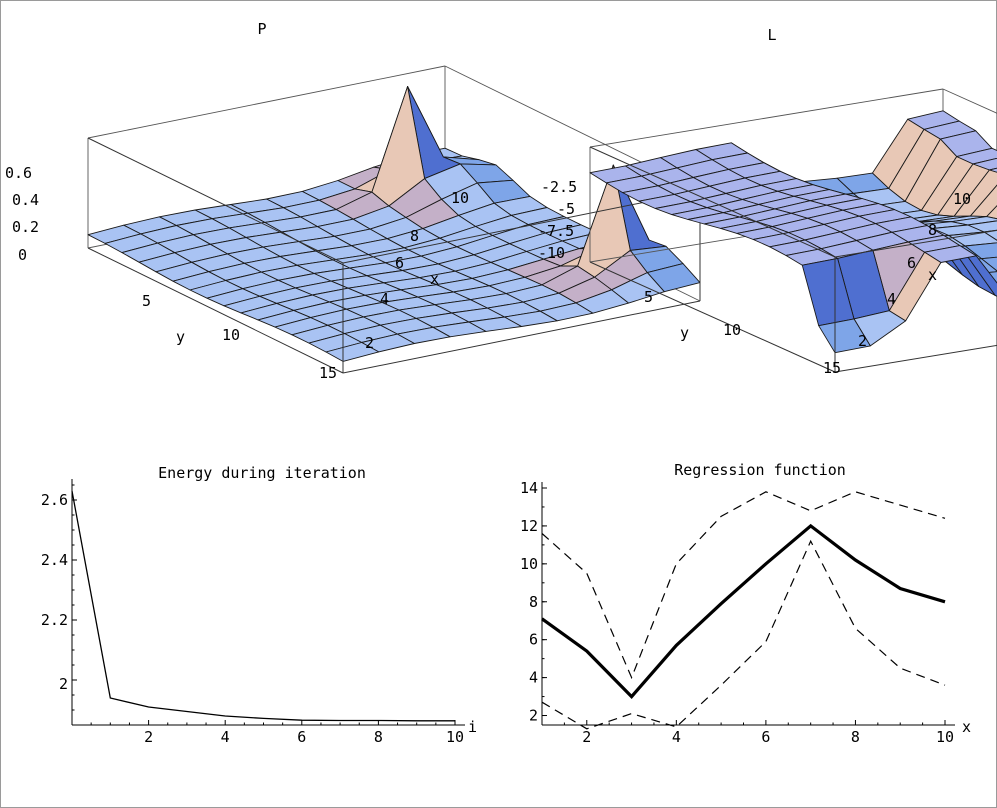 This screenshot has width=997, height=808. Describe the element at coordinates (180, 337) in the screenshot. I see `p-y-label: y` at that location.